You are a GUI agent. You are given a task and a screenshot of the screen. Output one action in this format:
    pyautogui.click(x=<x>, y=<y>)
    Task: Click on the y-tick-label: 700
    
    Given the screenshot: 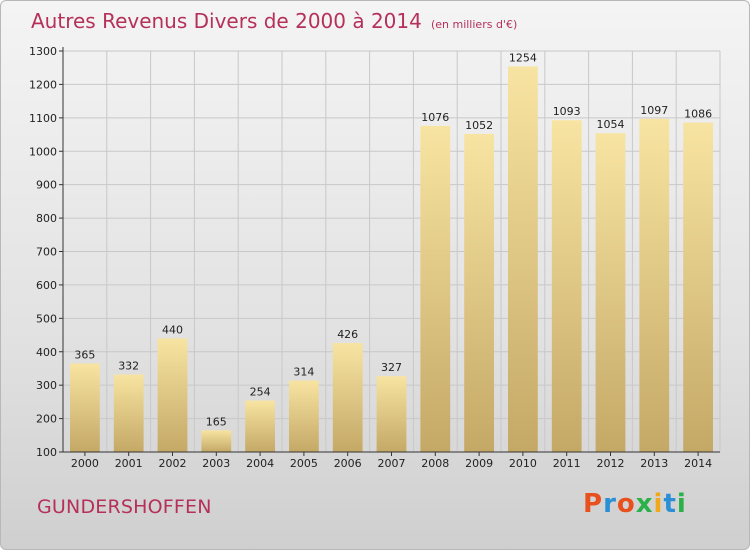 What is the action you would take?
    pyautogui.click(x=46, y=252)
    